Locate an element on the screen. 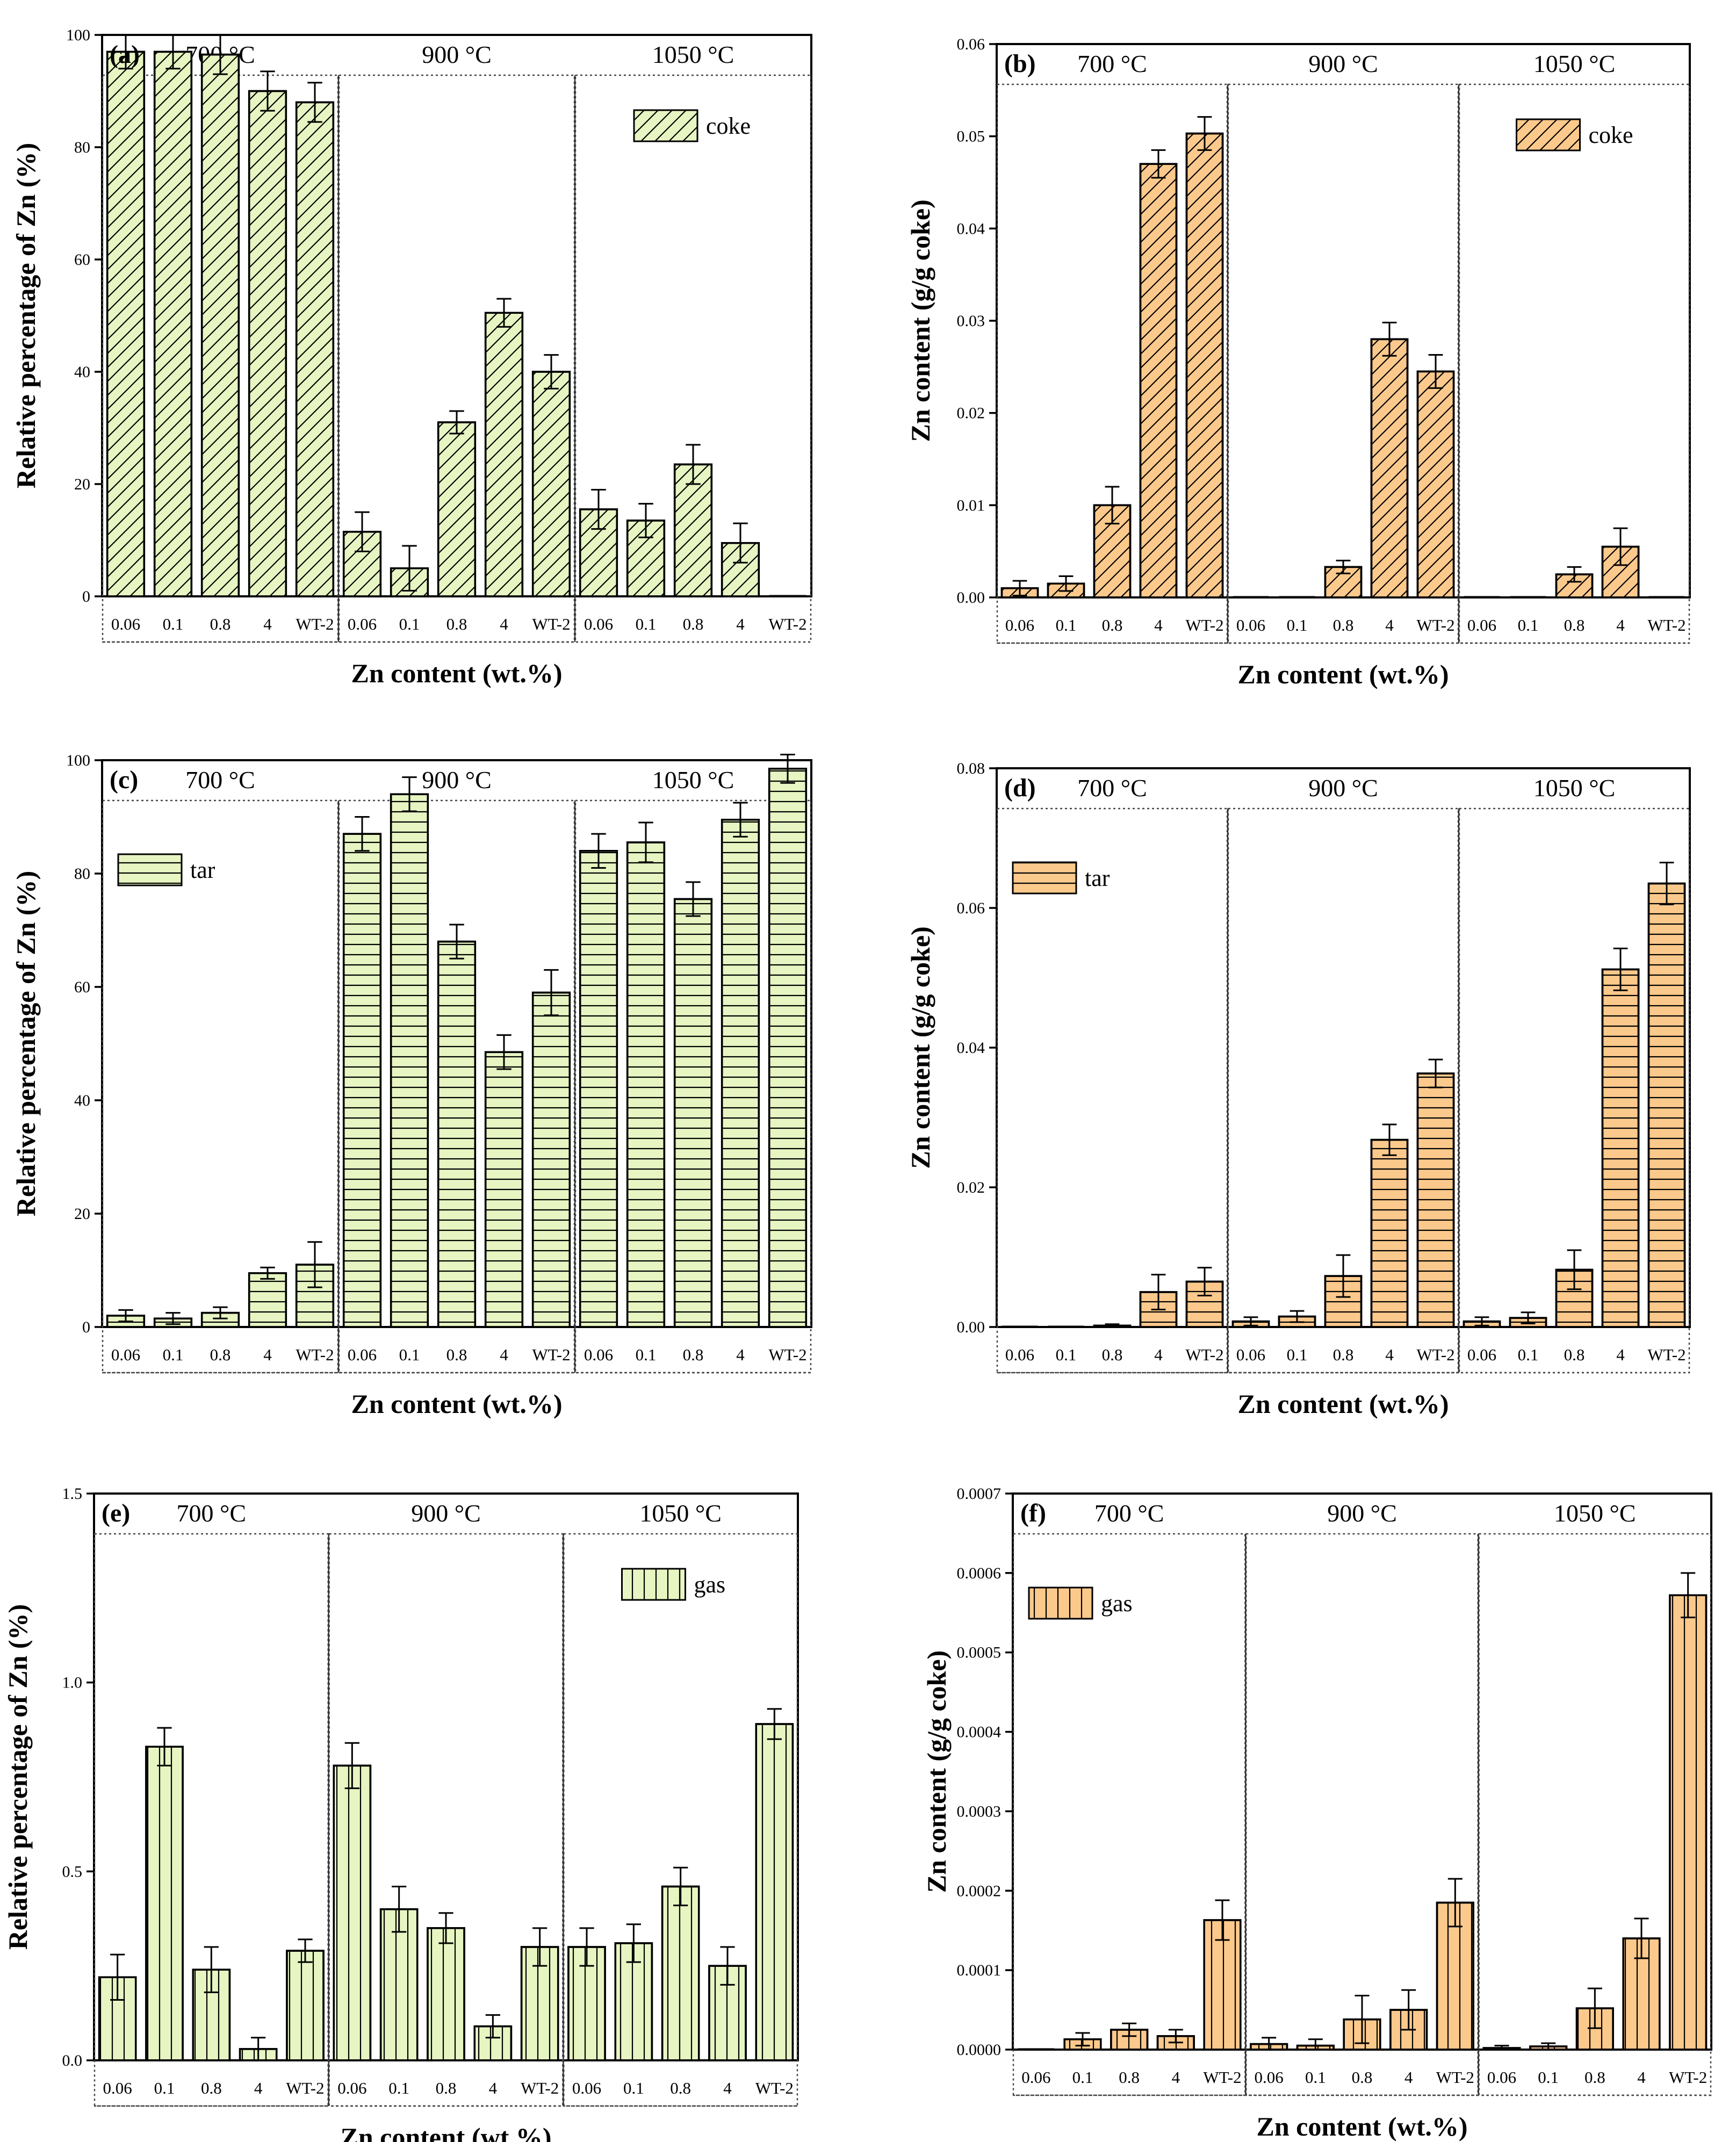 The image size is (1736, 2142). y-axis-title: Zn content (g/g coke) is located at coordinates (920, 1047).